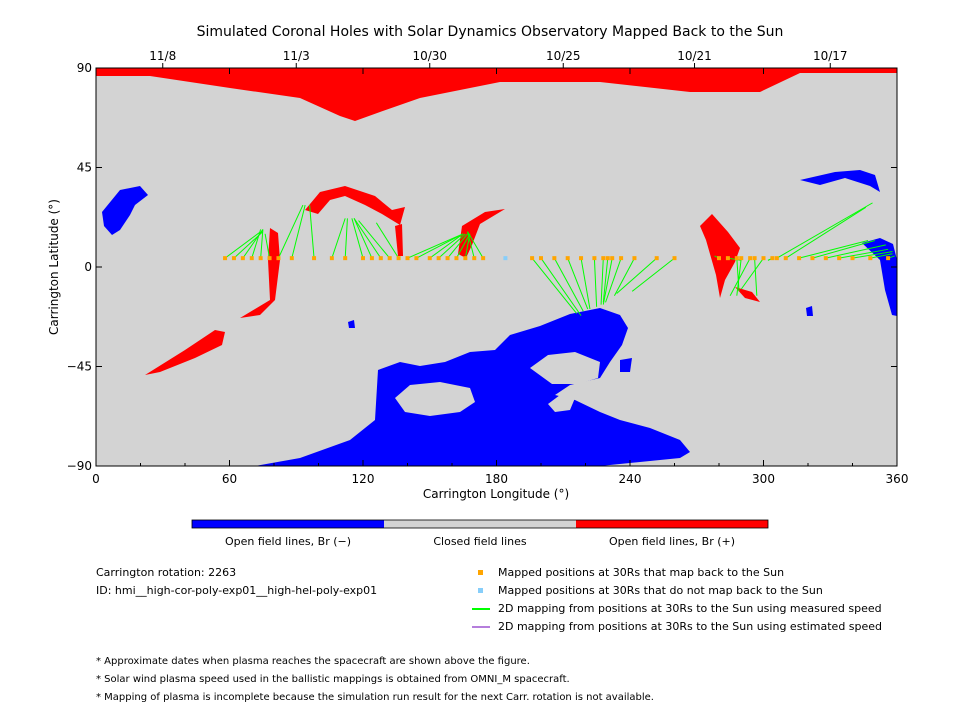 This screenshot has height=720, width=960. I want to click on legend-symbols, so click(481, 599).